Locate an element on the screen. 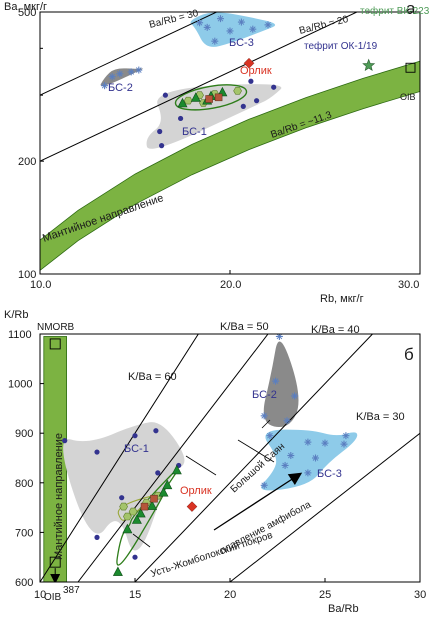  x-tick-label-b-3: 25 is located at coordinates (325, 595).